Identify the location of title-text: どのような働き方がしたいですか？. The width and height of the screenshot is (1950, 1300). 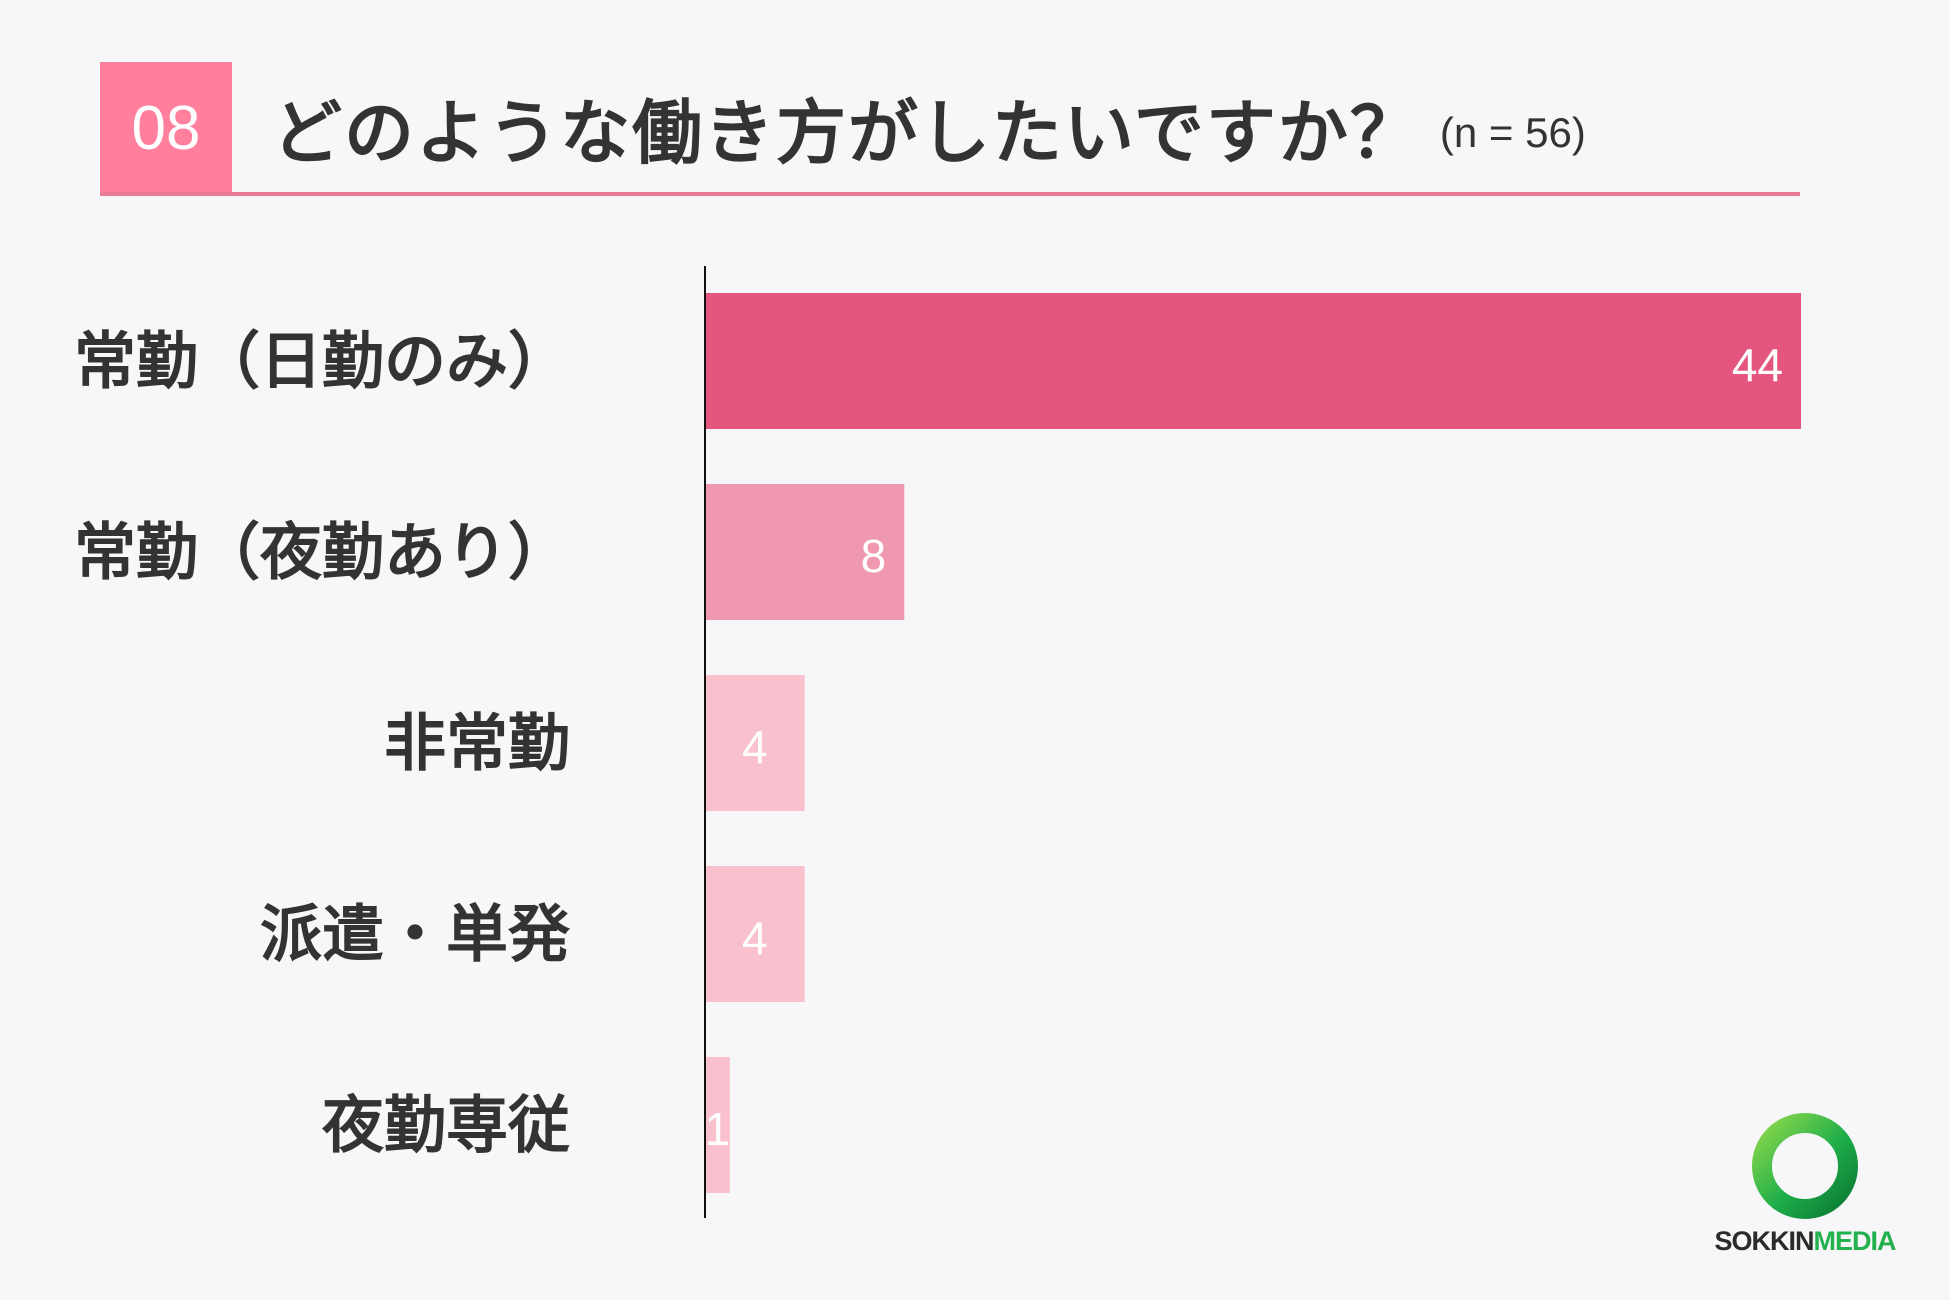
(847, 132).